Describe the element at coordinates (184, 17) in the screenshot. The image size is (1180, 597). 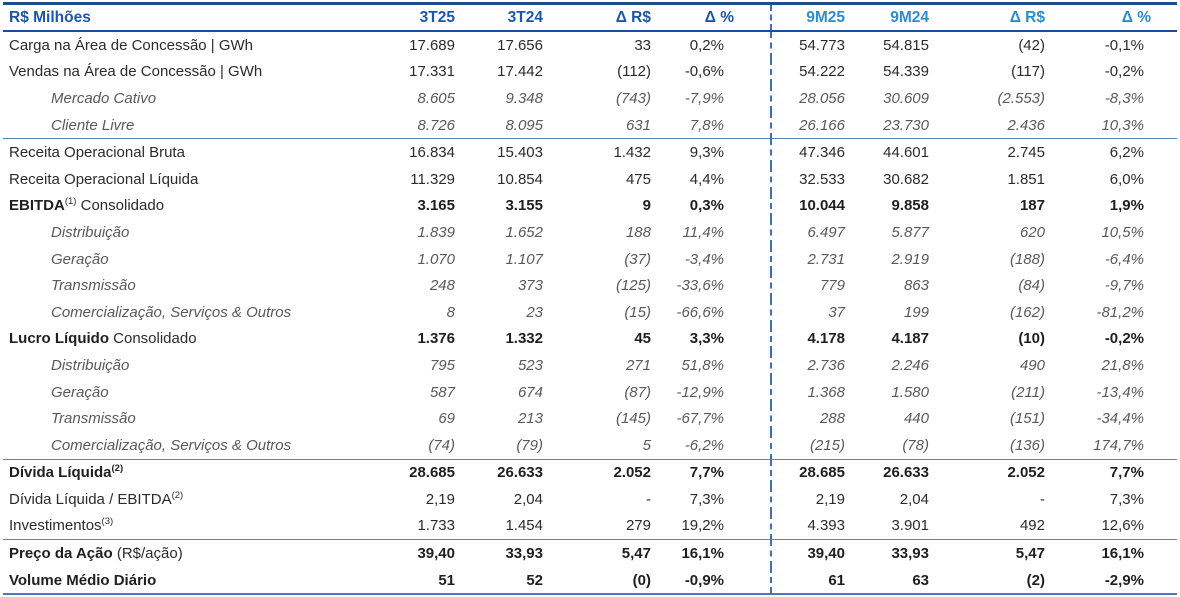
I see `header-currency-label: R$ Milhões` at that location.